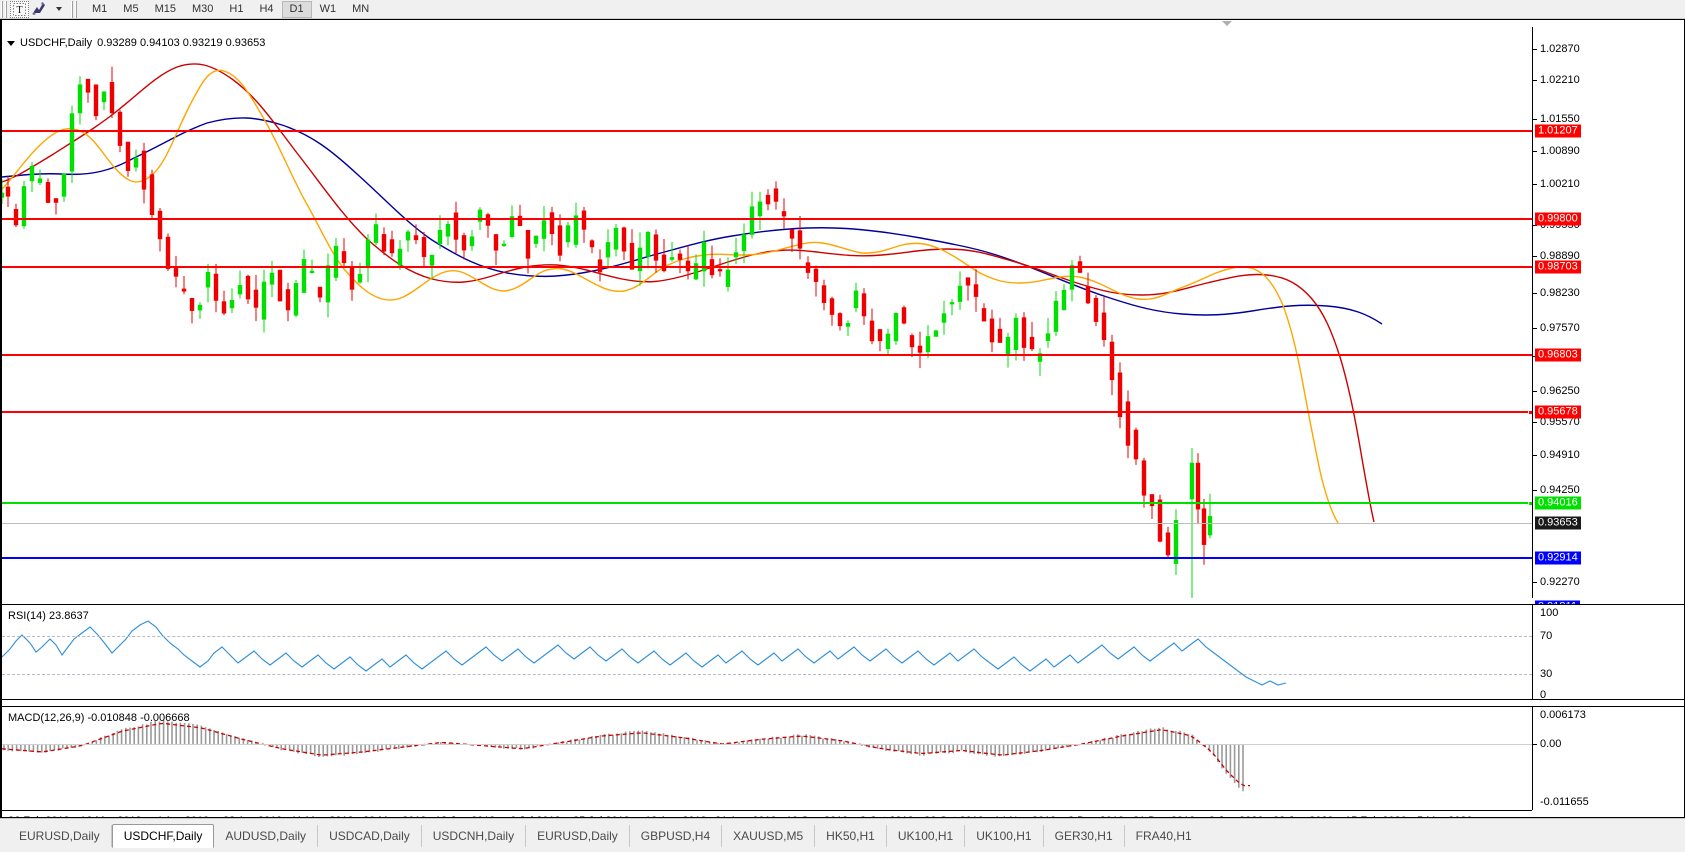 Image resolution: width=1685 pixels, height=852 pixels. What do you see at coordinates (370, 836) in the screenshot?
I see `chart-tab-usdcad-daily-3: USDCAD,Daily` at bounding box center [370, 836].